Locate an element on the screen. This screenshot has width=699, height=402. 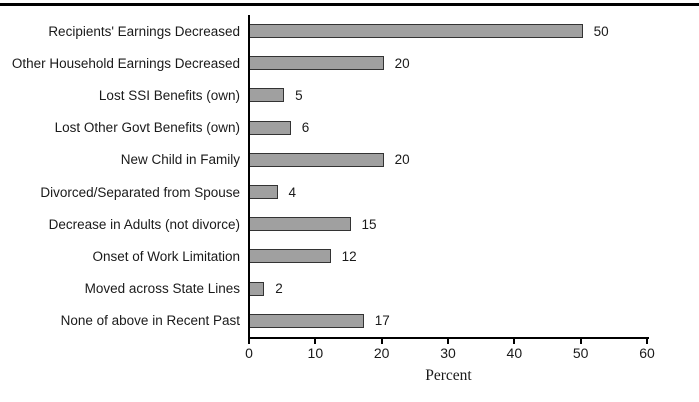
bar-zone: 50 is located at coordinates (429, 31).